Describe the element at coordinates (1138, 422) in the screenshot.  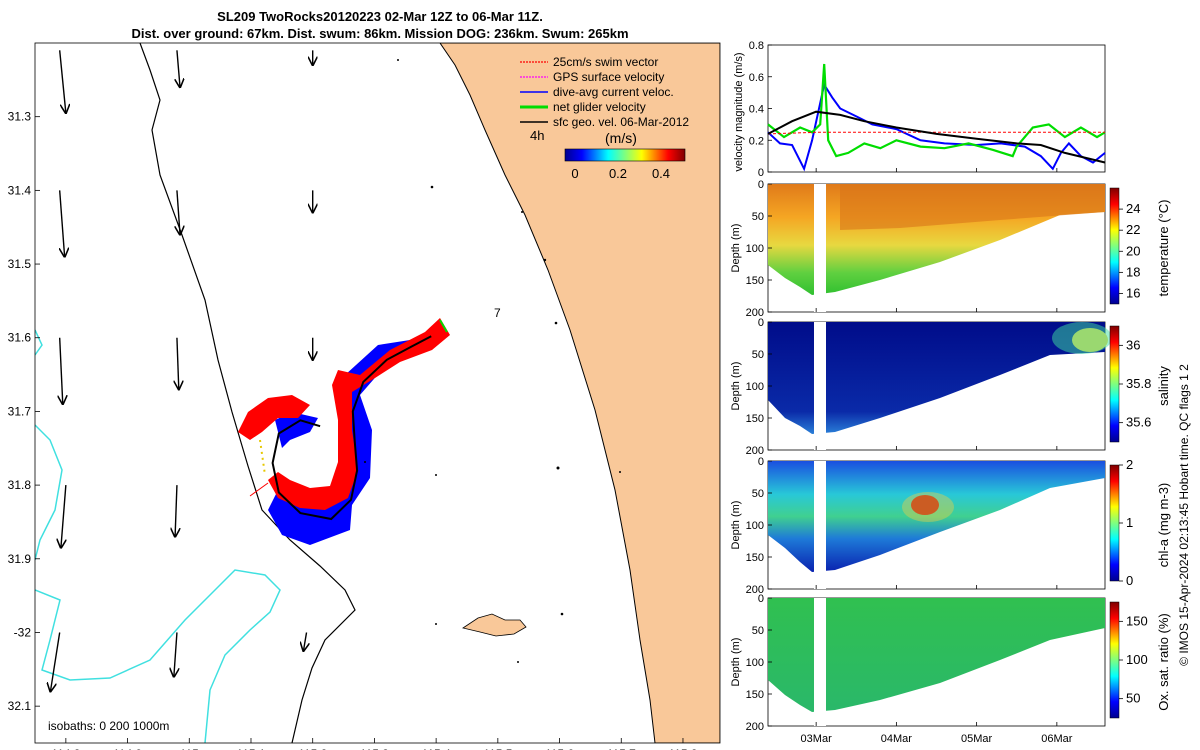
I see `colorbar-tick-label: 35.6` at that location.